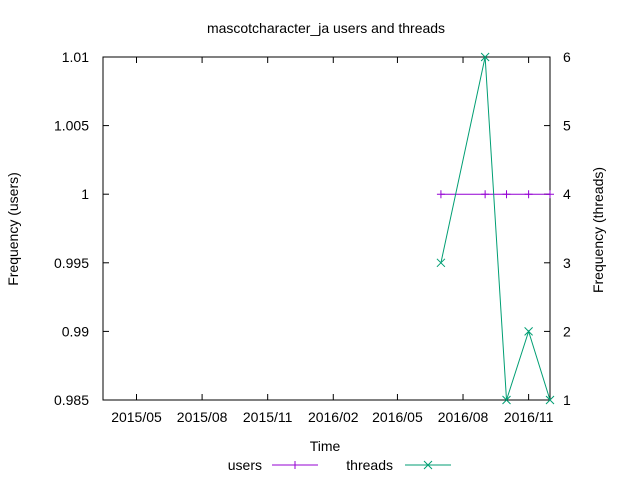 This screenshot has width=640, height=480. What do you see at coordinates (598, 230) in the screenshot?
I see `y-axis-right-label: Frequency (threads)` at bounding box center [598, 230].